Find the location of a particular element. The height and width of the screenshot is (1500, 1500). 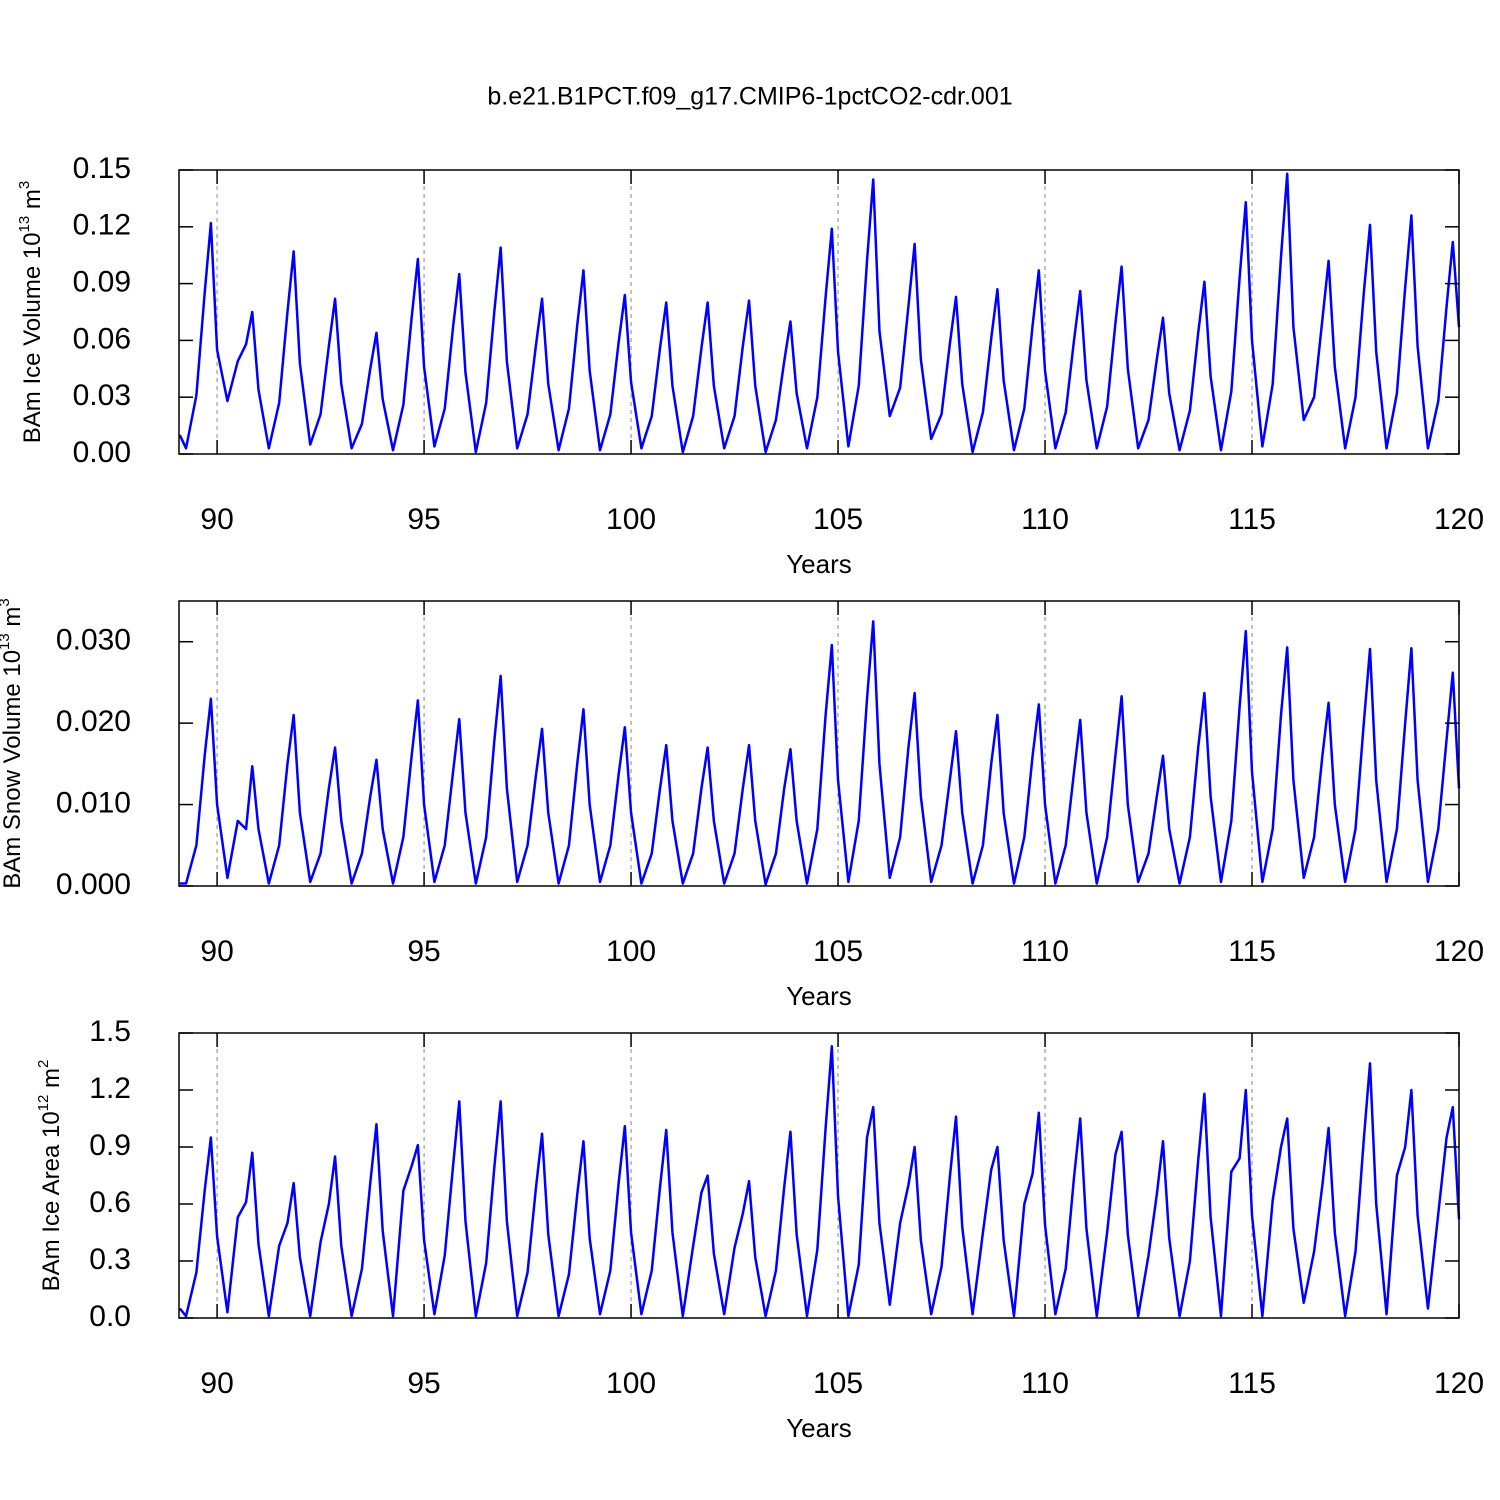

y-tick-label: 1.5 is located at coordinates (110, 1031).